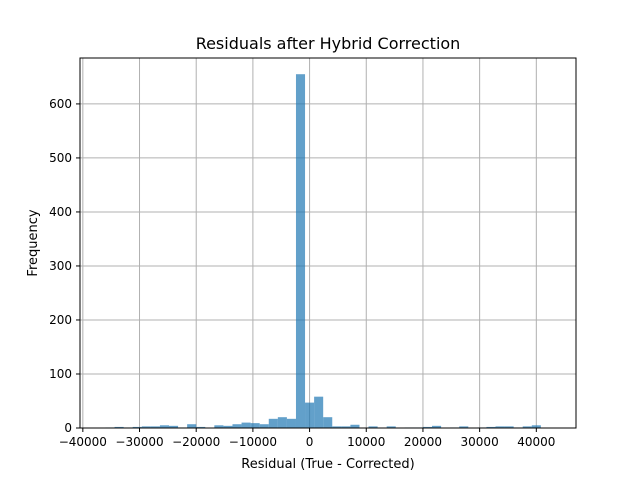 This screenshot has width=640, height=485. What do you see at coordinates (83, 442) in the screenshot?
I see `x-tick-label: −40000` at bounding box center [83, 442].